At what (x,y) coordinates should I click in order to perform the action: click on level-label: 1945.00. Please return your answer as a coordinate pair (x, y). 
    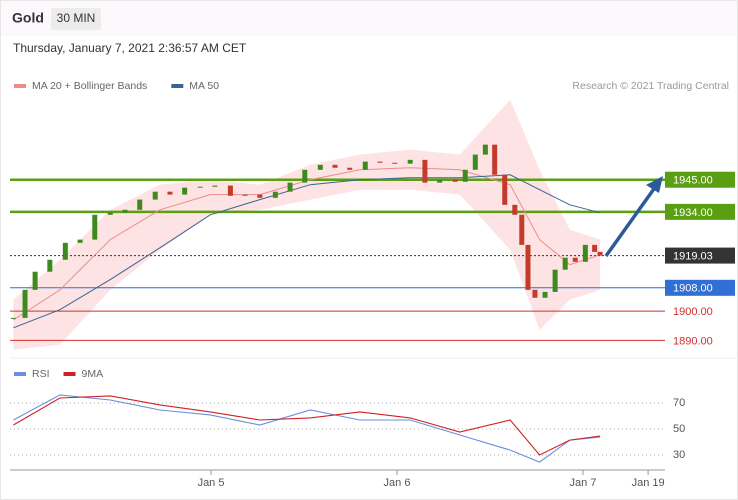
    Looking at the image, I should click on (693, 181).